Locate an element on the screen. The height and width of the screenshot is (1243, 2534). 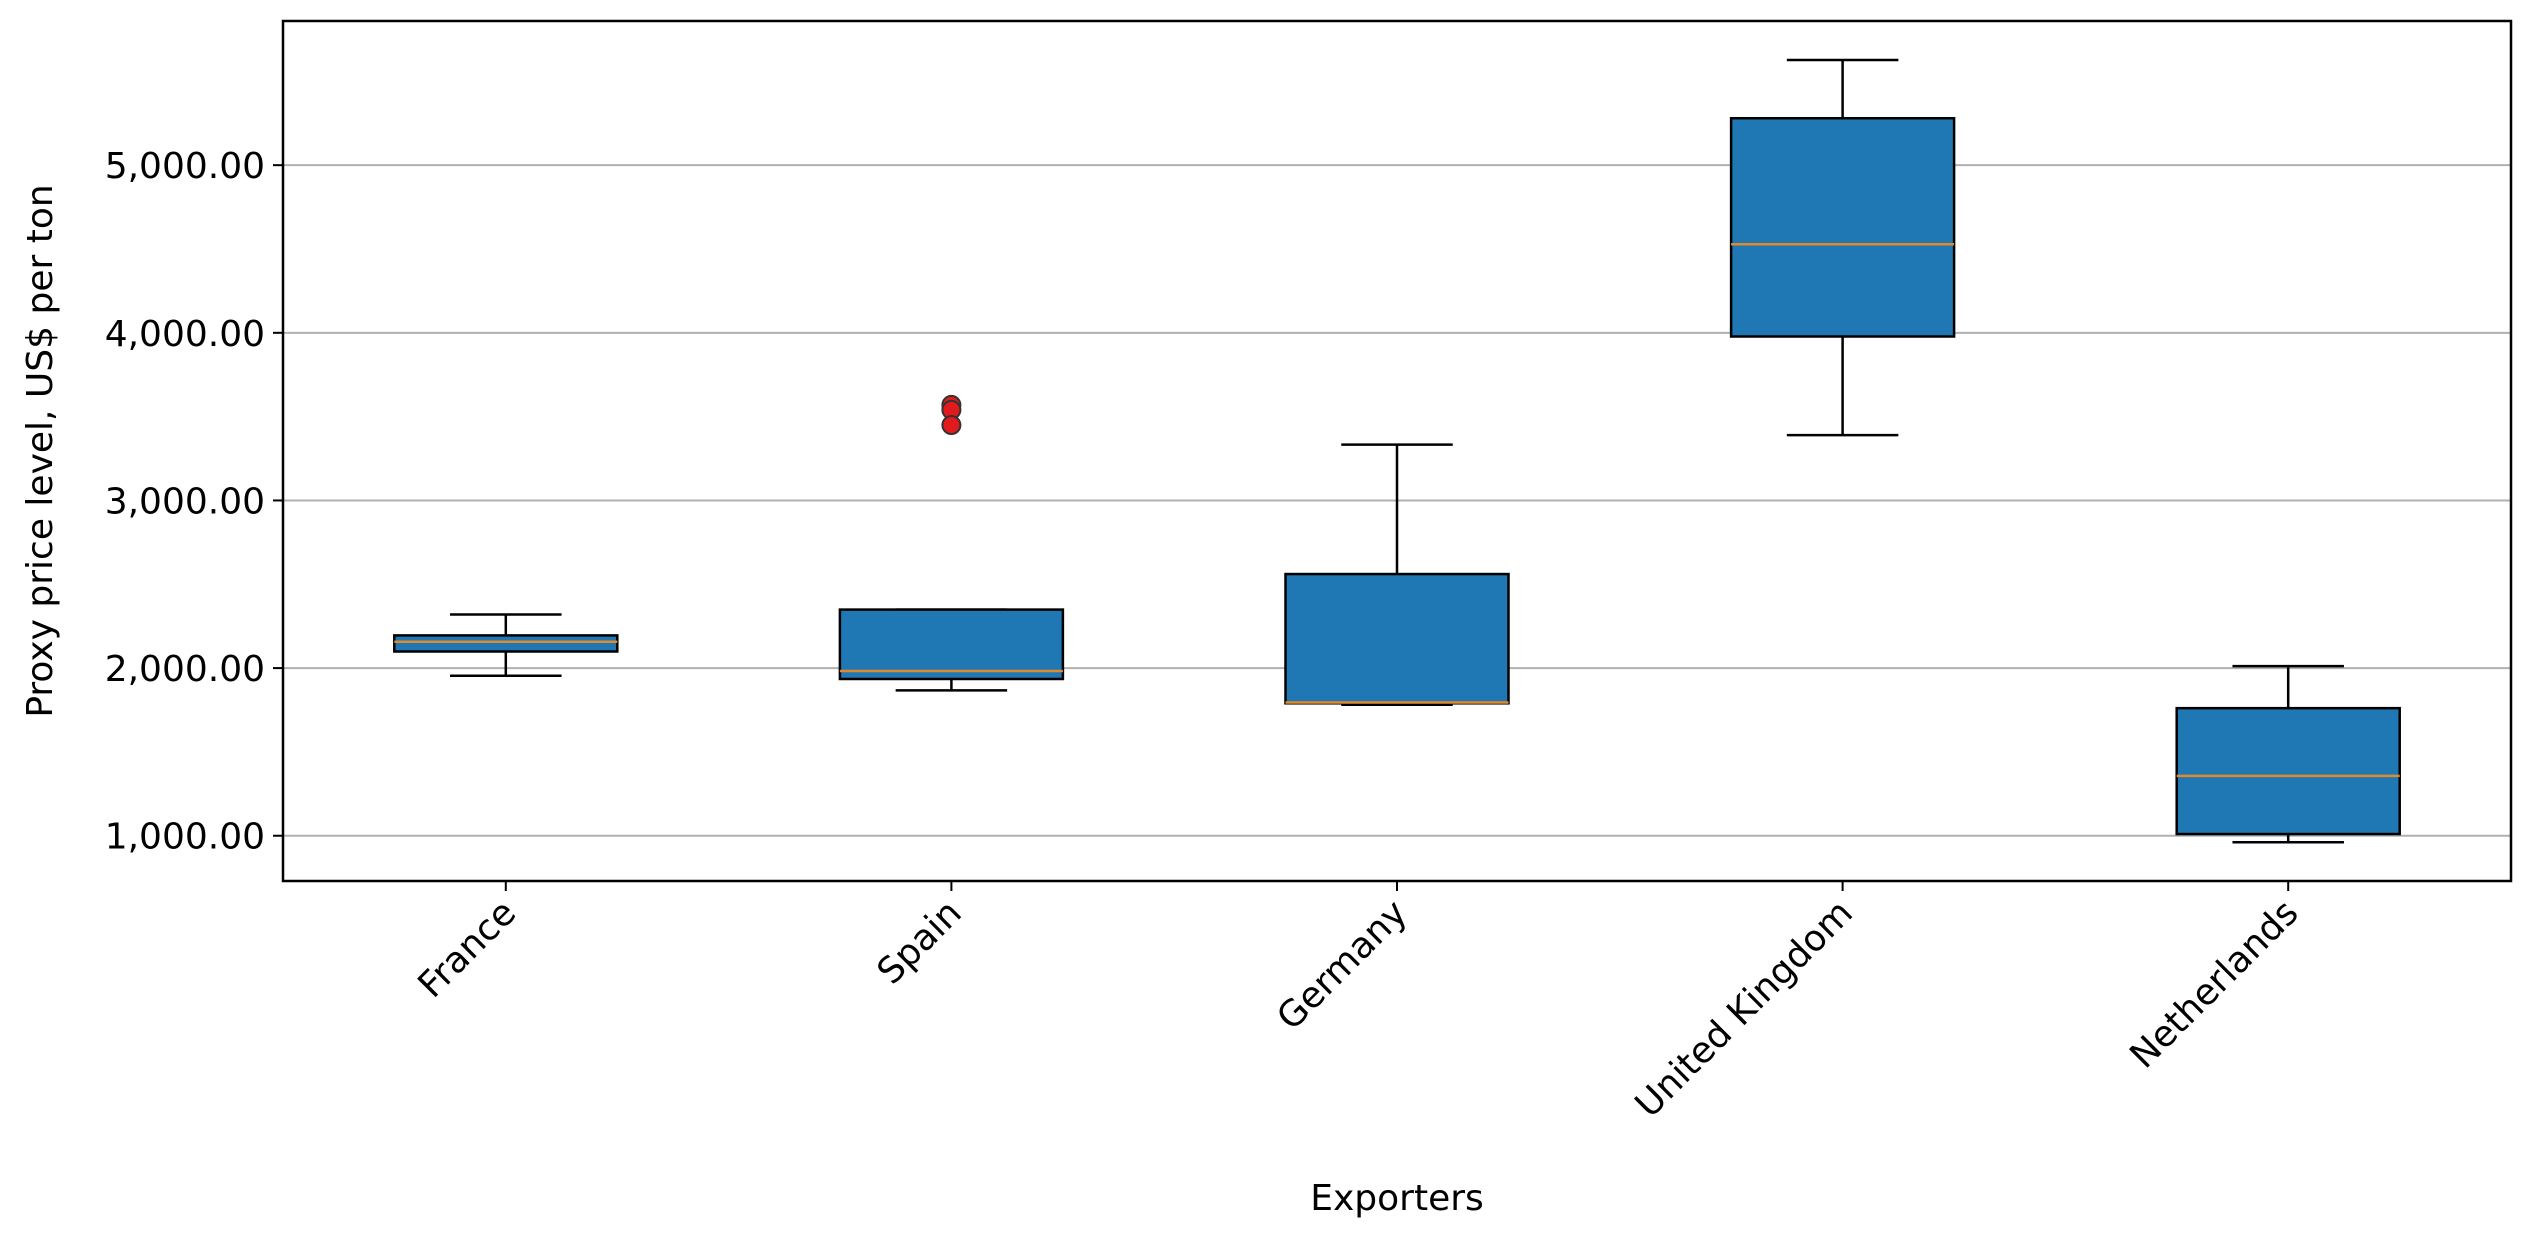
x-axis-label: Exporters is located at coordinates (1397, 1198).